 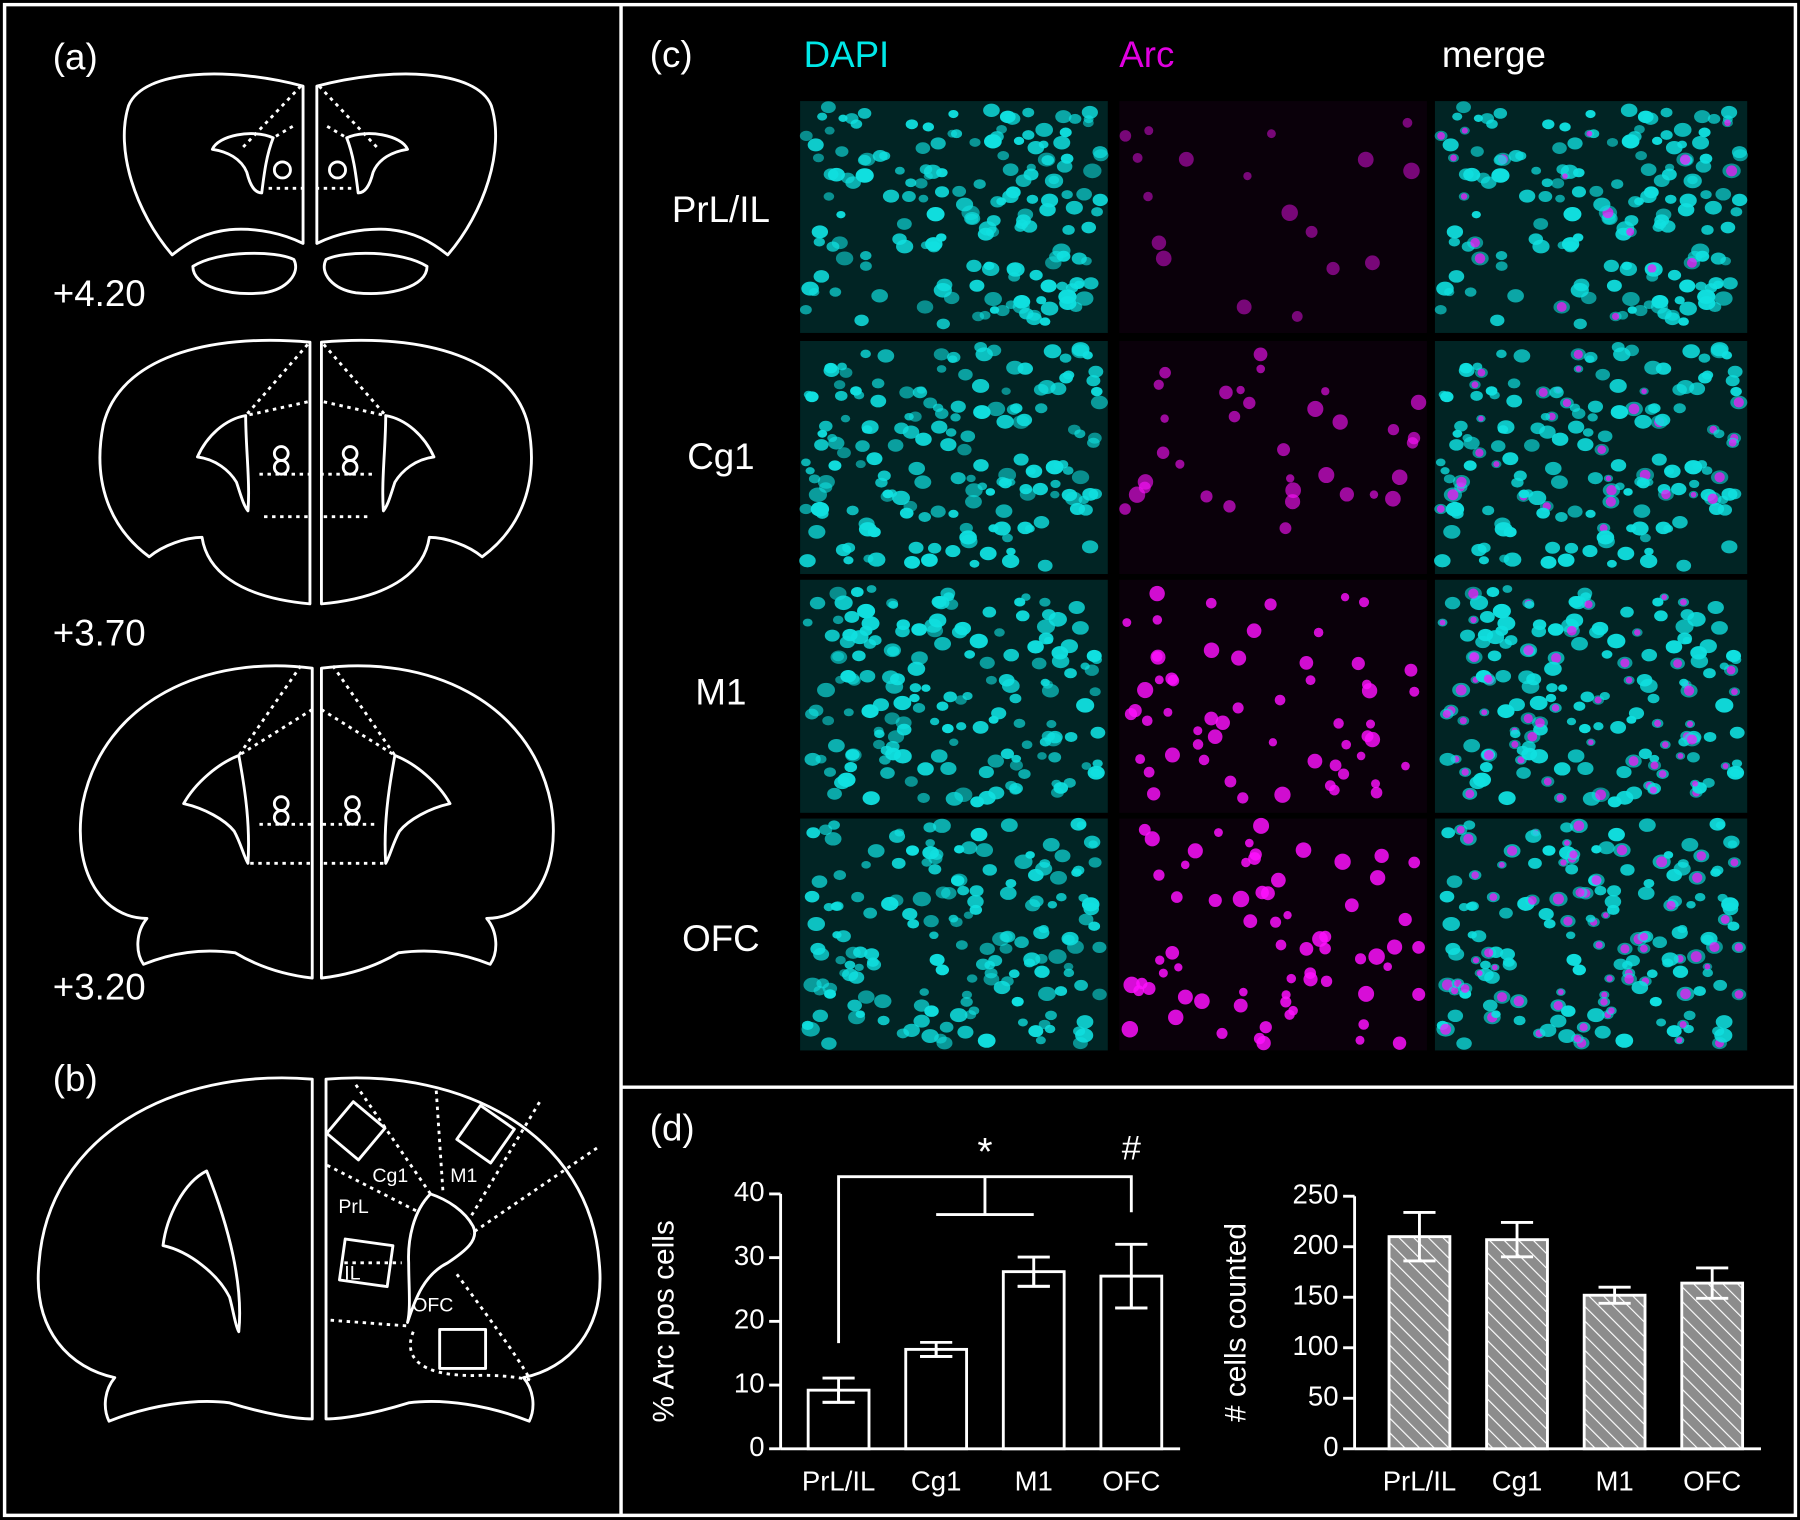 What do you see at coordinates (1517, 1480) in the screenshot?
I see `x-tick-label: Cg1` at bounding box center [1517, 1480].